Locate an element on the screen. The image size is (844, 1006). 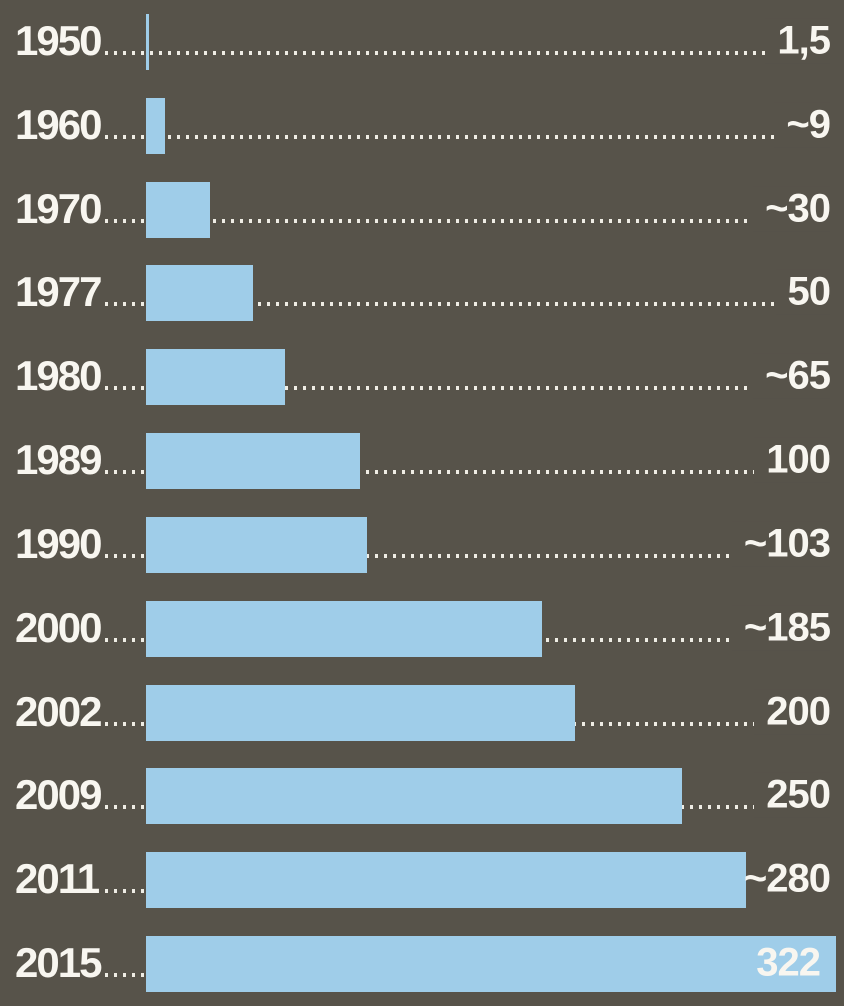
chart-row: 2009 250 is located at coordinates (422, 796).